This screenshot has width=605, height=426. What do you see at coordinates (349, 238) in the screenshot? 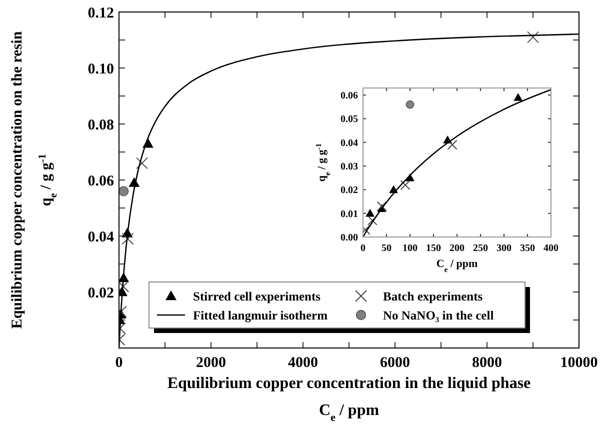
I see `y-tick-label: 0.00` at bounding box center [349, 238].